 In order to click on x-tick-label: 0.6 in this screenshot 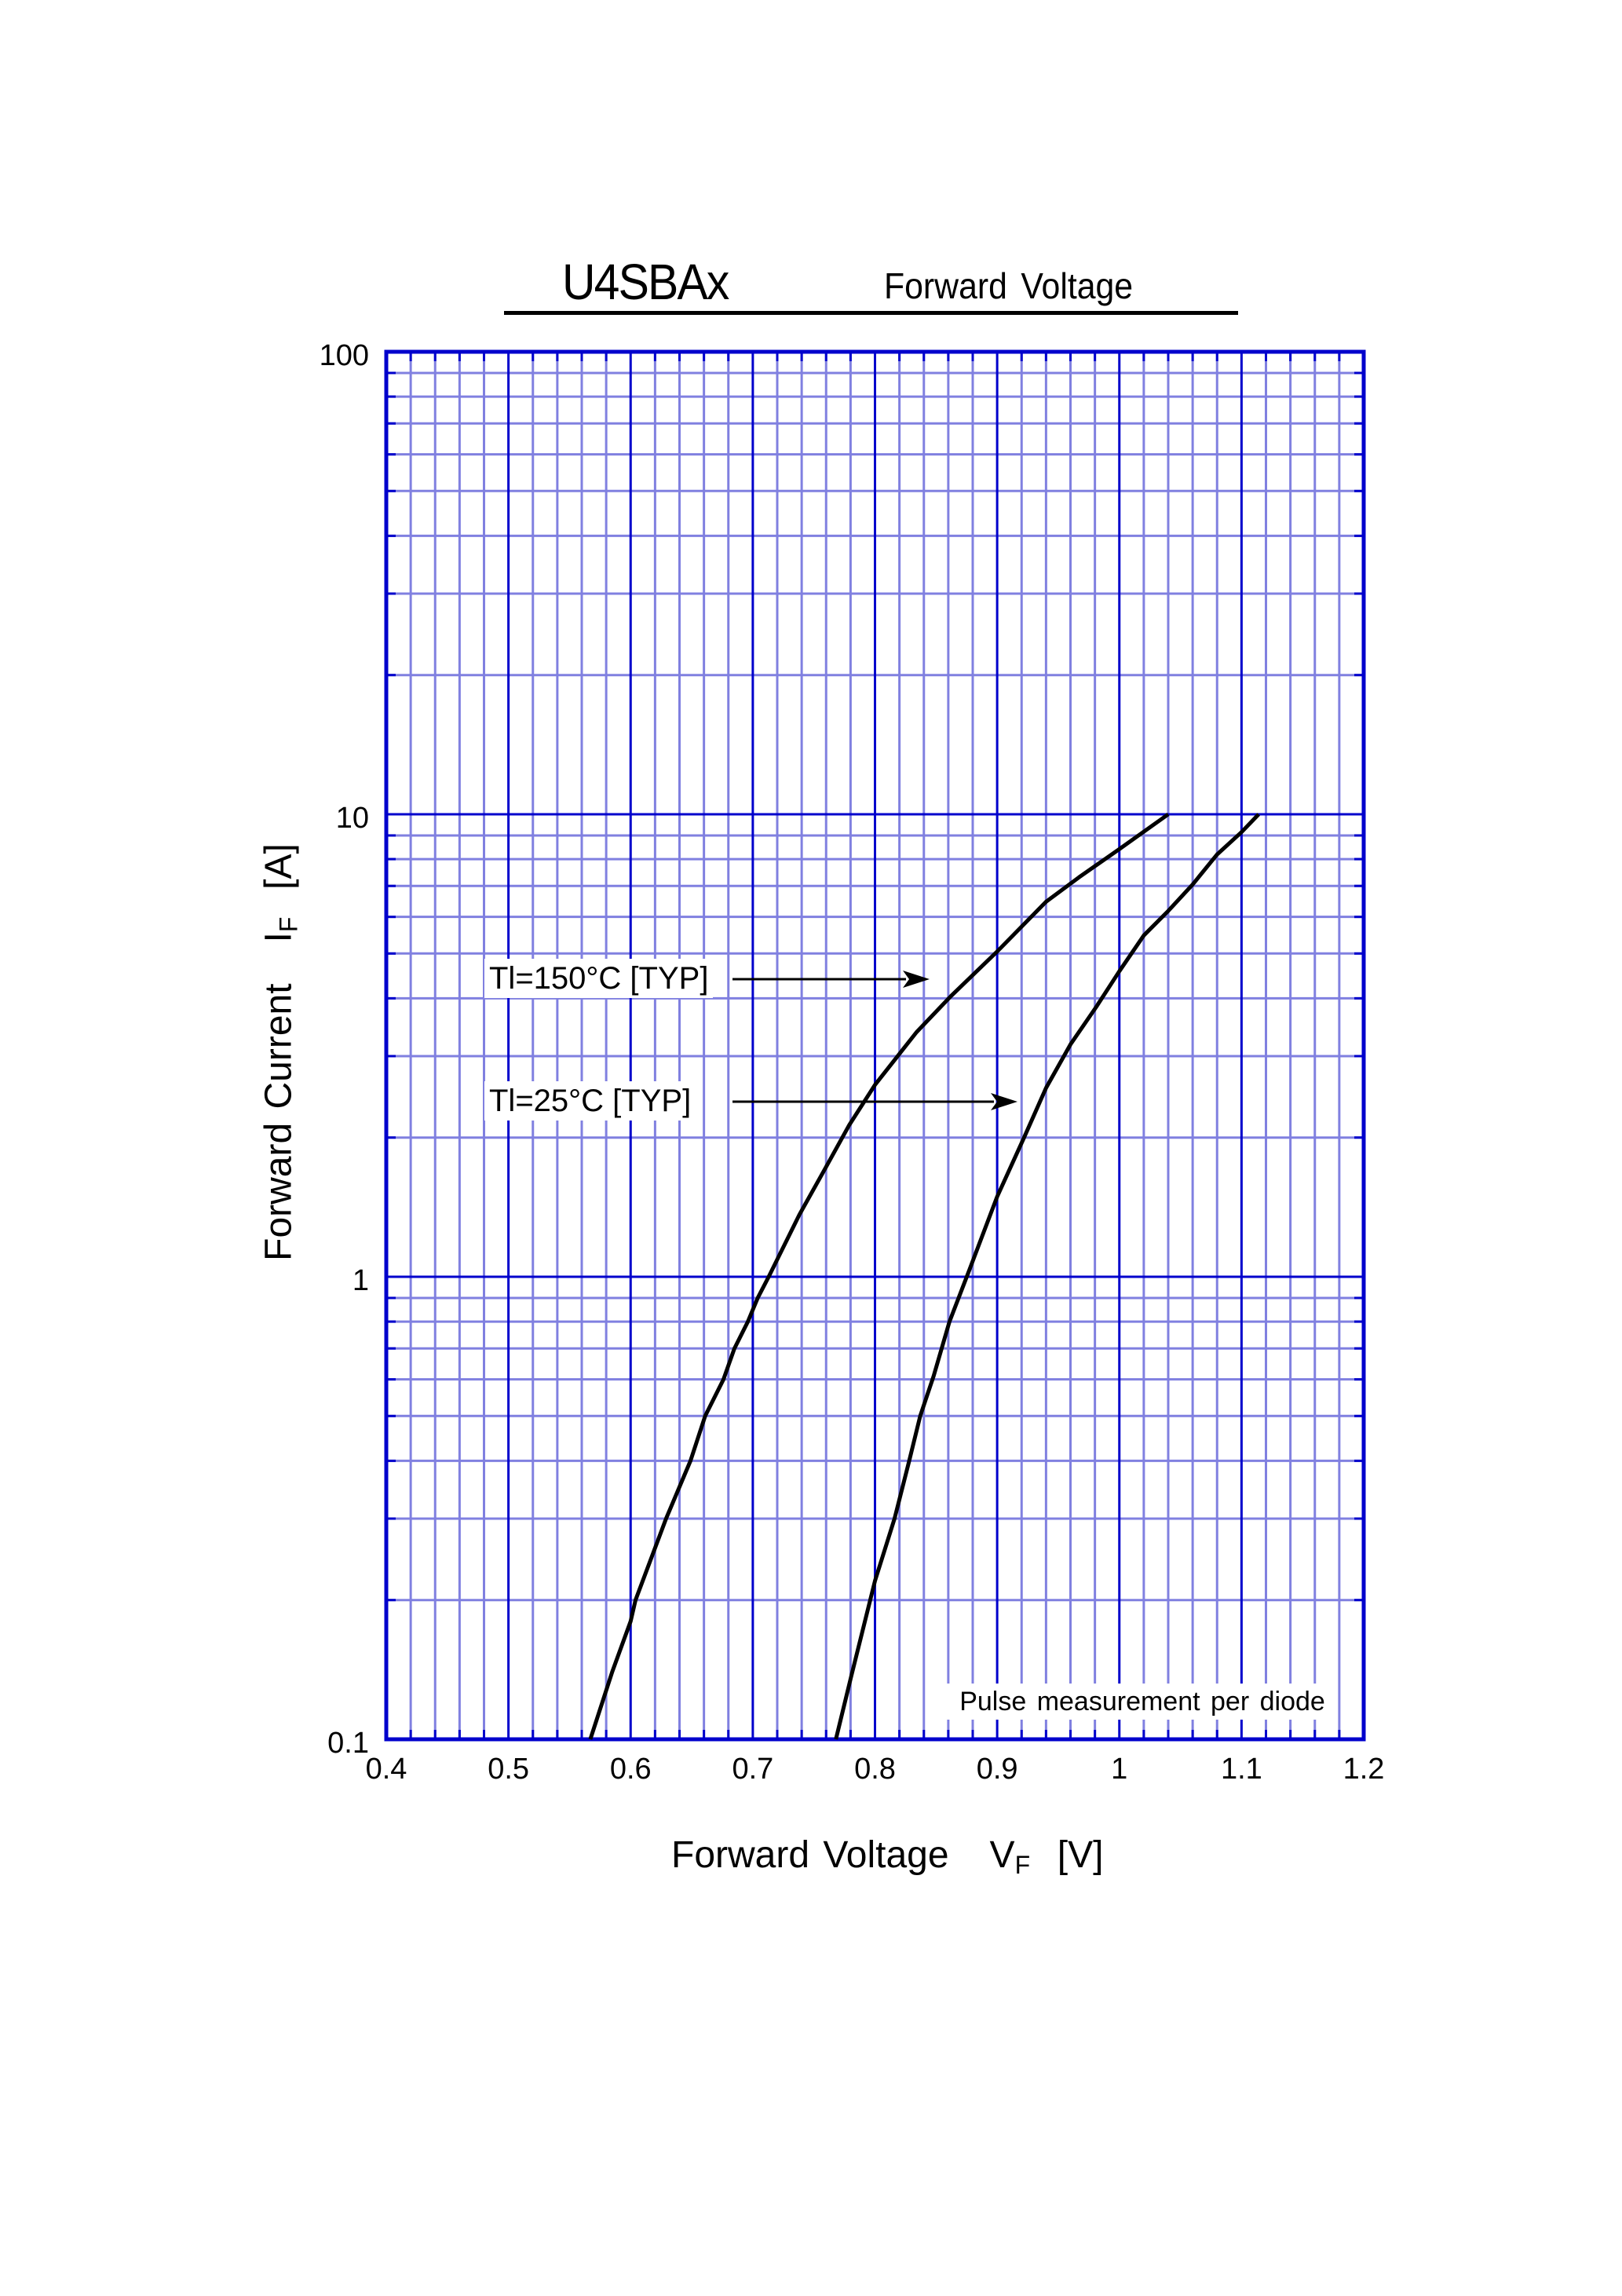, I will do `click(630, 1770)`.